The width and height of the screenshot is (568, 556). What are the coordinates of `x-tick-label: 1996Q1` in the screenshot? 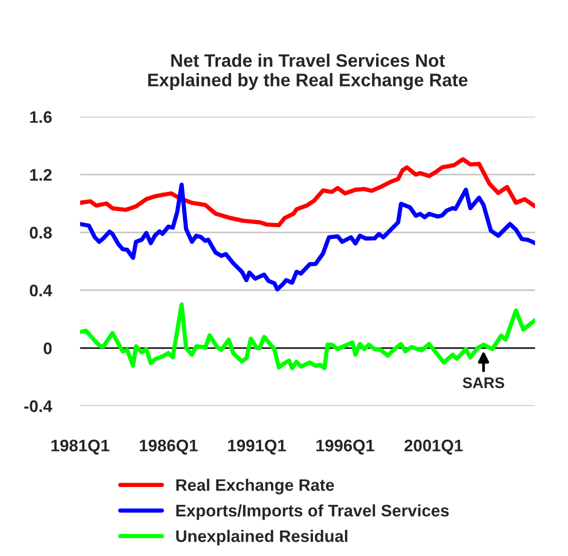 It's located at (345, 447).